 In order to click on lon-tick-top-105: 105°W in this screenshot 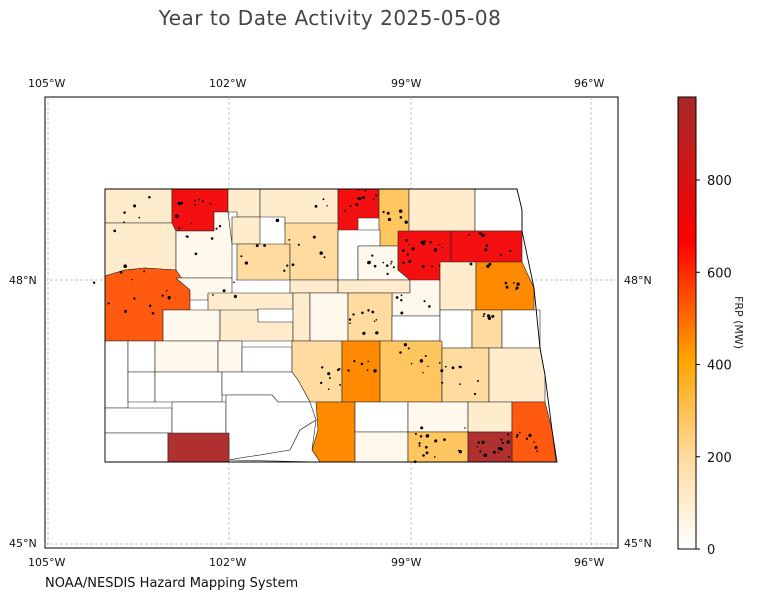, I will do `click(47, 83)`.